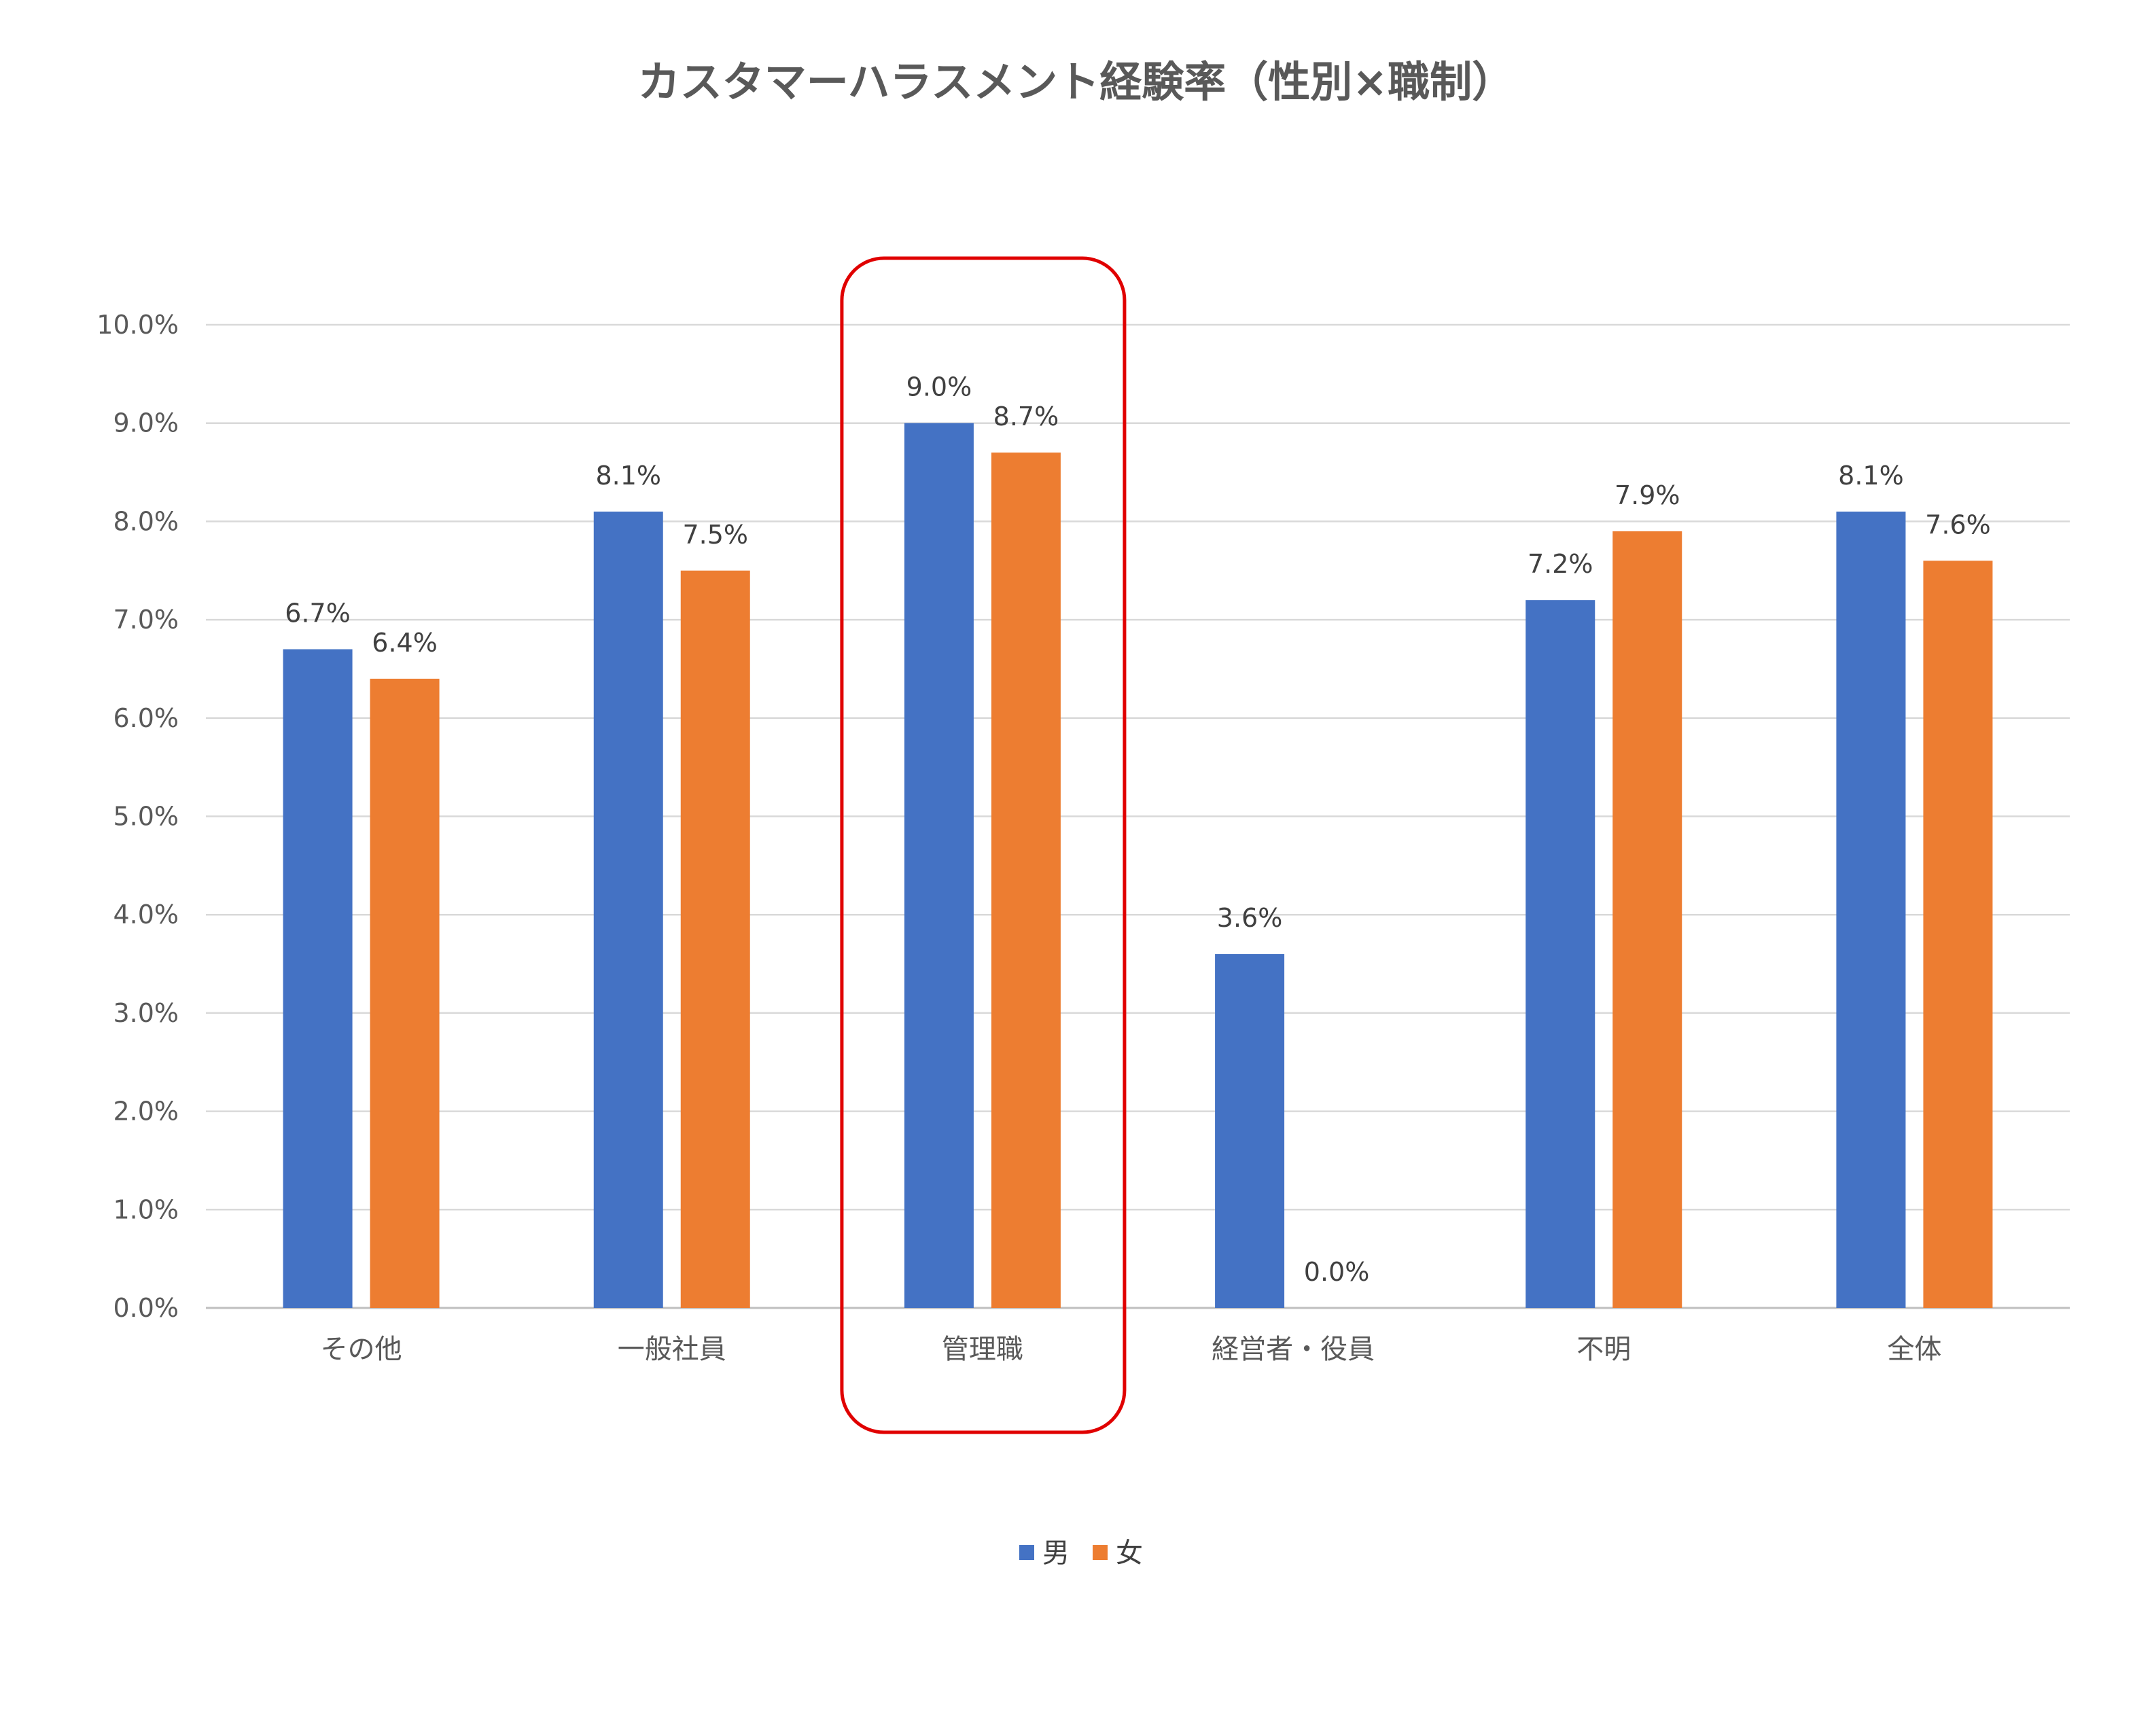 The width and height of the screenshot is (2152, 1736). I want to click on y-tick-label: 1.0%, so click(146, 1209).